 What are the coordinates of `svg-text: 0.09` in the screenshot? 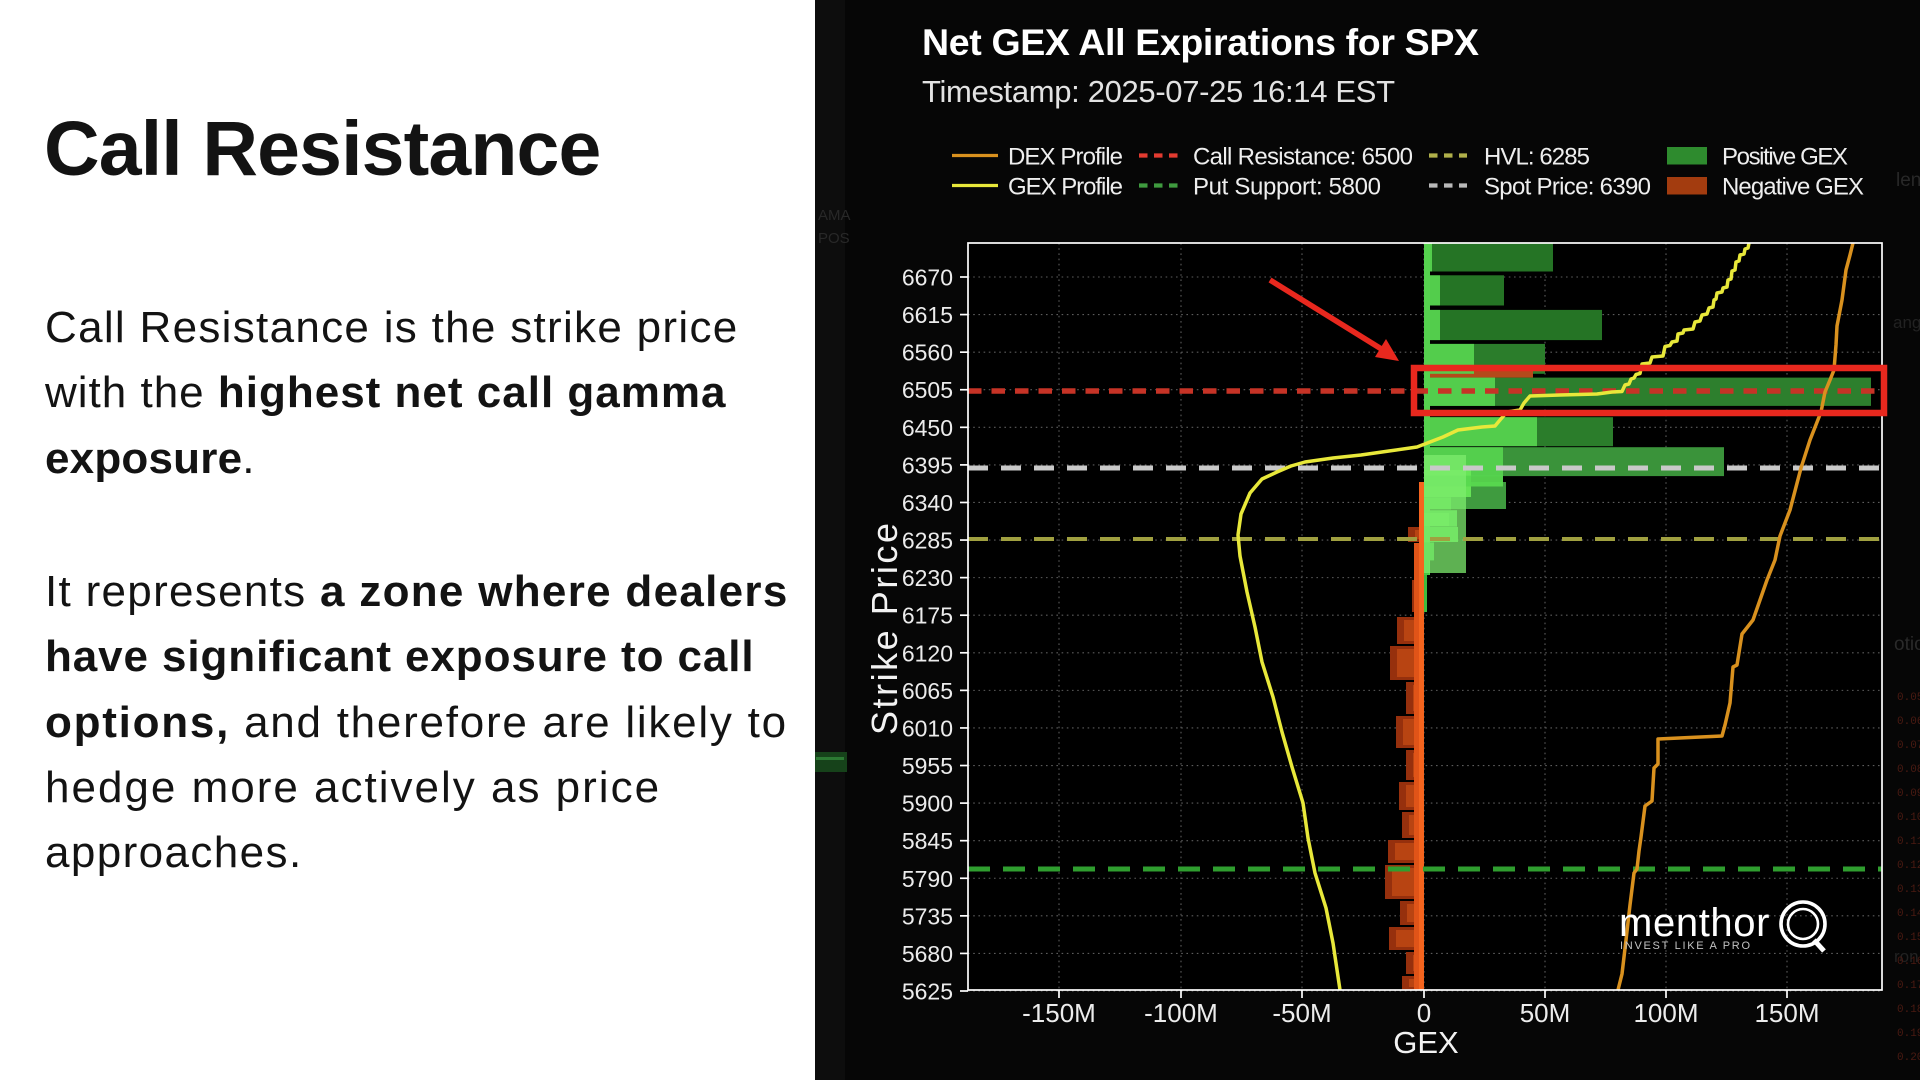 It's located at (1908, 794).